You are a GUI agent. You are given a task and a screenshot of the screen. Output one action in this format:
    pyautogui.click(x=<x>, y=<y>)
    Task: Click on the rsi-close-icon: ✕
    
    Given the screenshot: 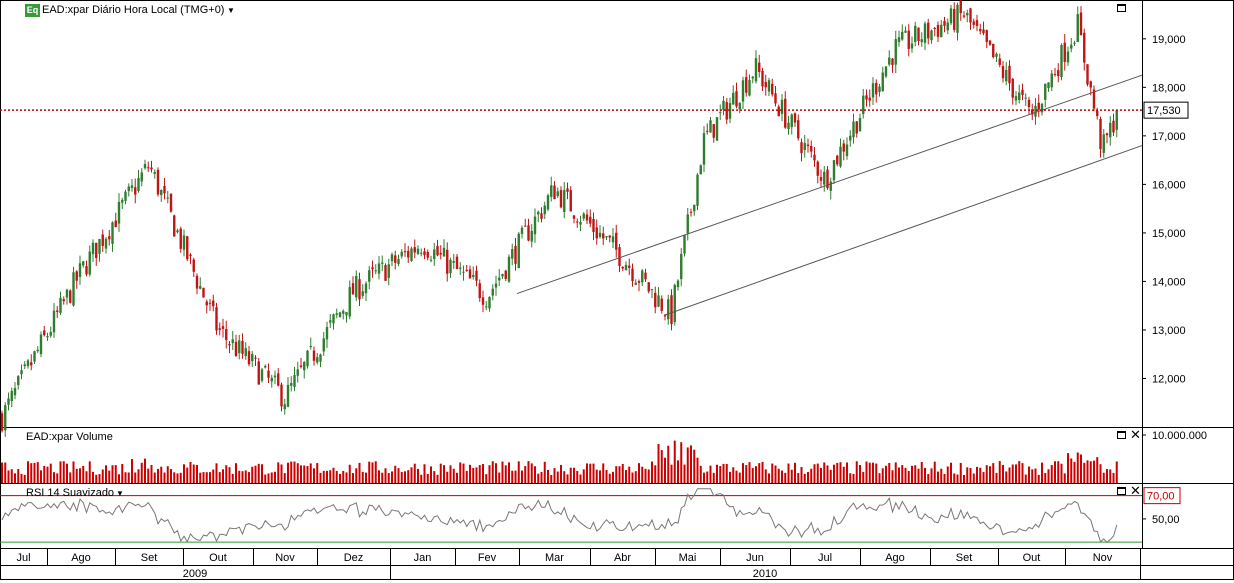 What is the action you would take?
    pyautogui.click(x=1135, y=491)
    